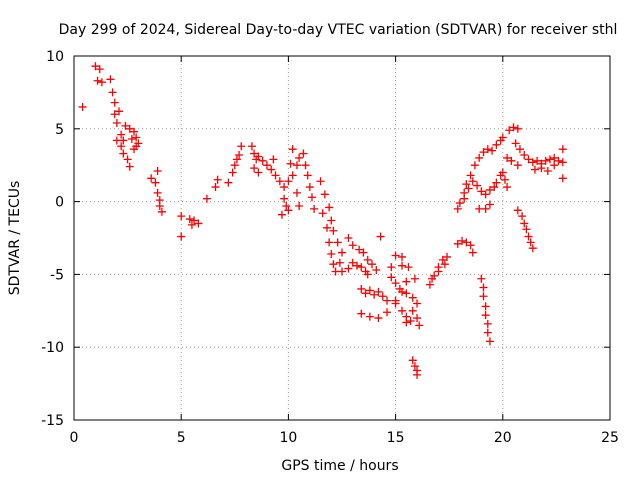  I want to click on y-tick-label: -5, so click(57, 275).